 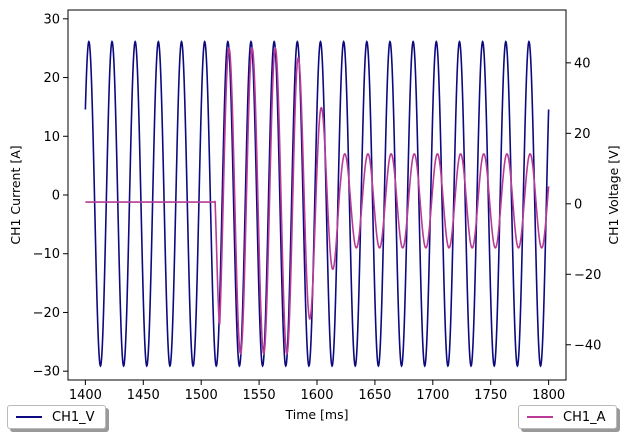 I want to click on x-tick-label: 1750, so click(x=490, y=395).